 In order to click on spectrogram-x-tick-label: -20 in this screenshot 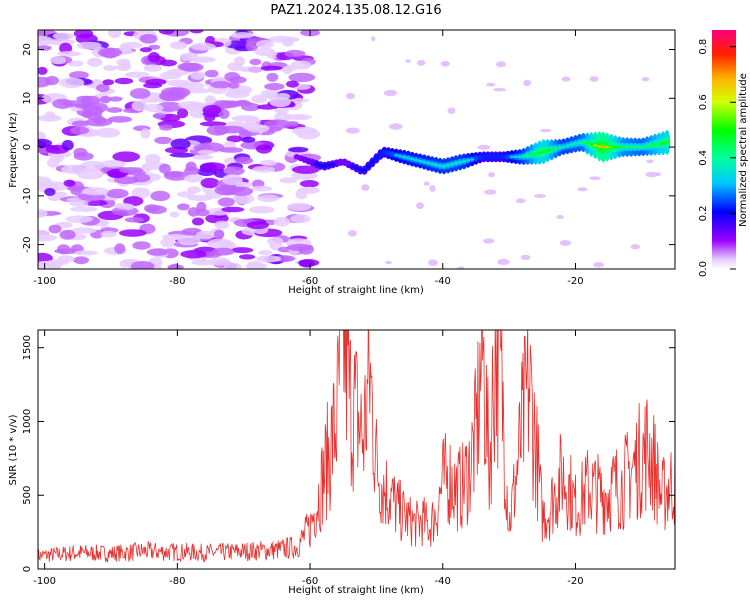, I will do `click(575, 281)`.